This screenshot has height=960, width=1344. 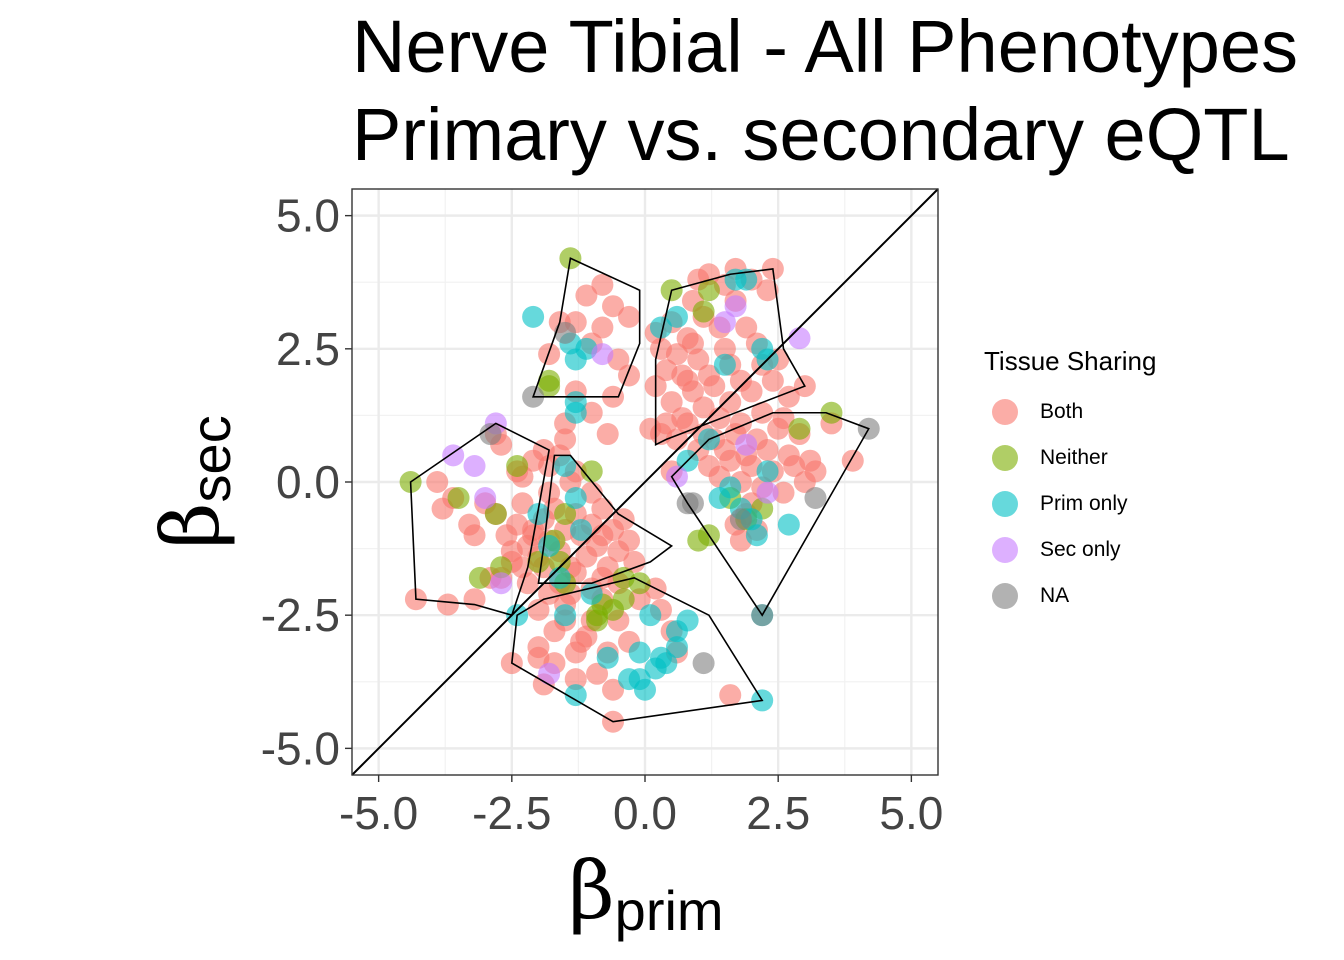 I want to click on legend-label: Prim only, so click(x=1084, y=503).